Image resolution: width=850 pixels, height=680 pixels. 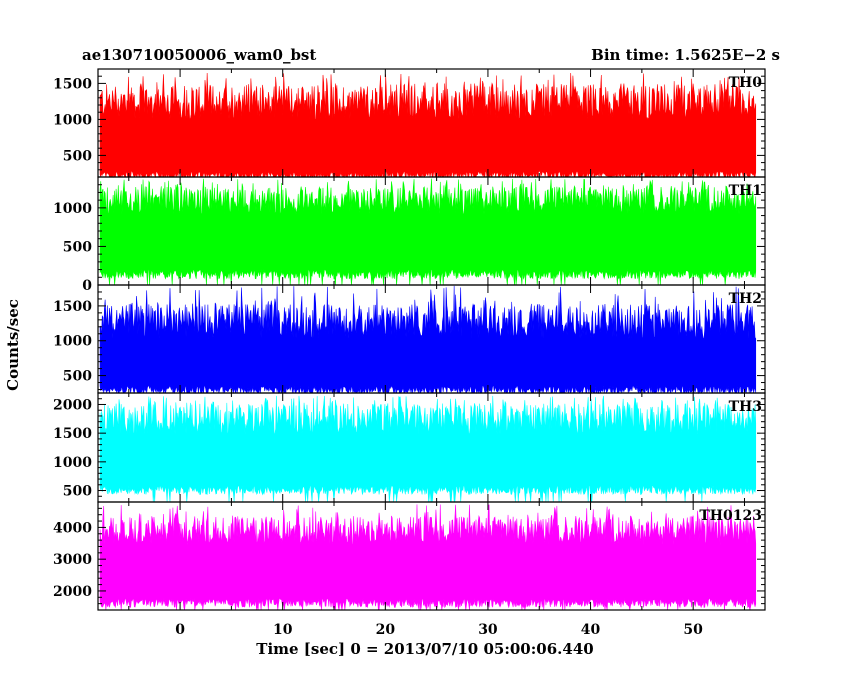 I want to click on series-th1, so click(x=428, y=232).